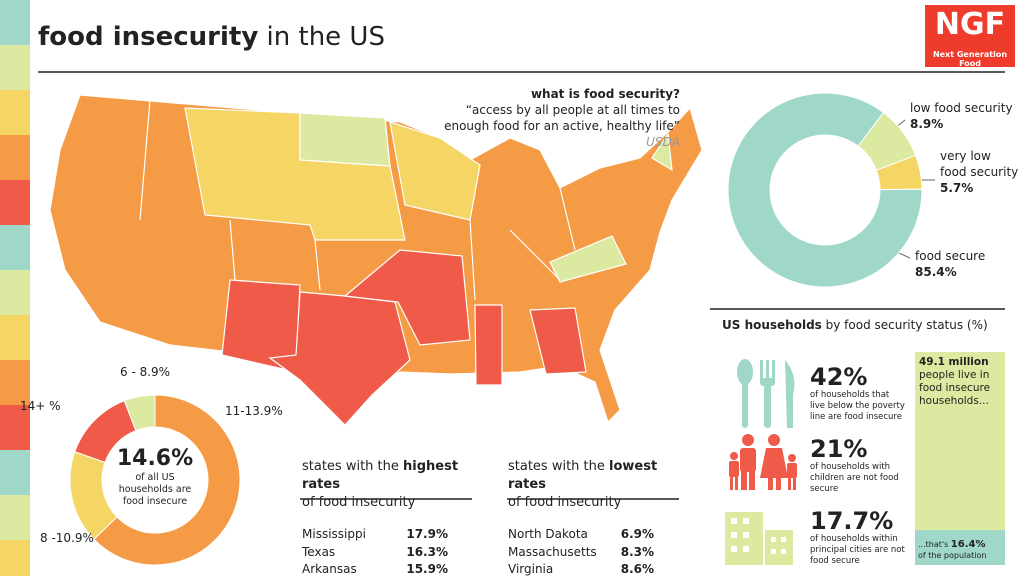 This screenshot has height=576, width=1024. I want to click on population-share, so click(960, 547).